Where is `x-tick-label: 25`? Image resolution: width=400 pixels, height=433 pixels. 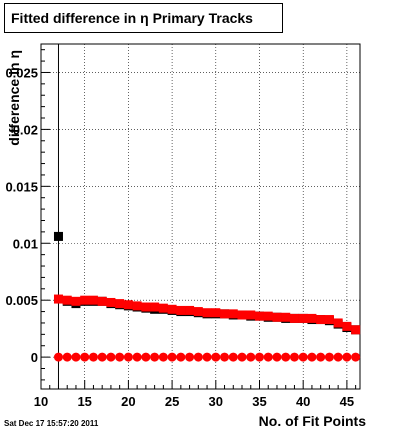
x-tick-label: 25 is located at coordinates (172, 401).